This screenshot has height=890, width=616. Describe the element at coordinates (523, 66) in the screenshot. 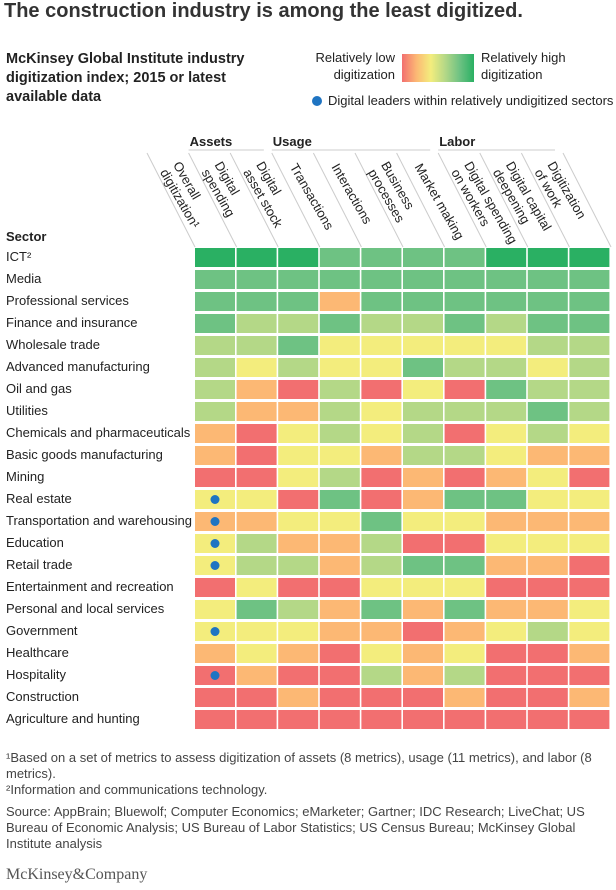

I see `legend-high-label: Relatively high digitization` at that location.